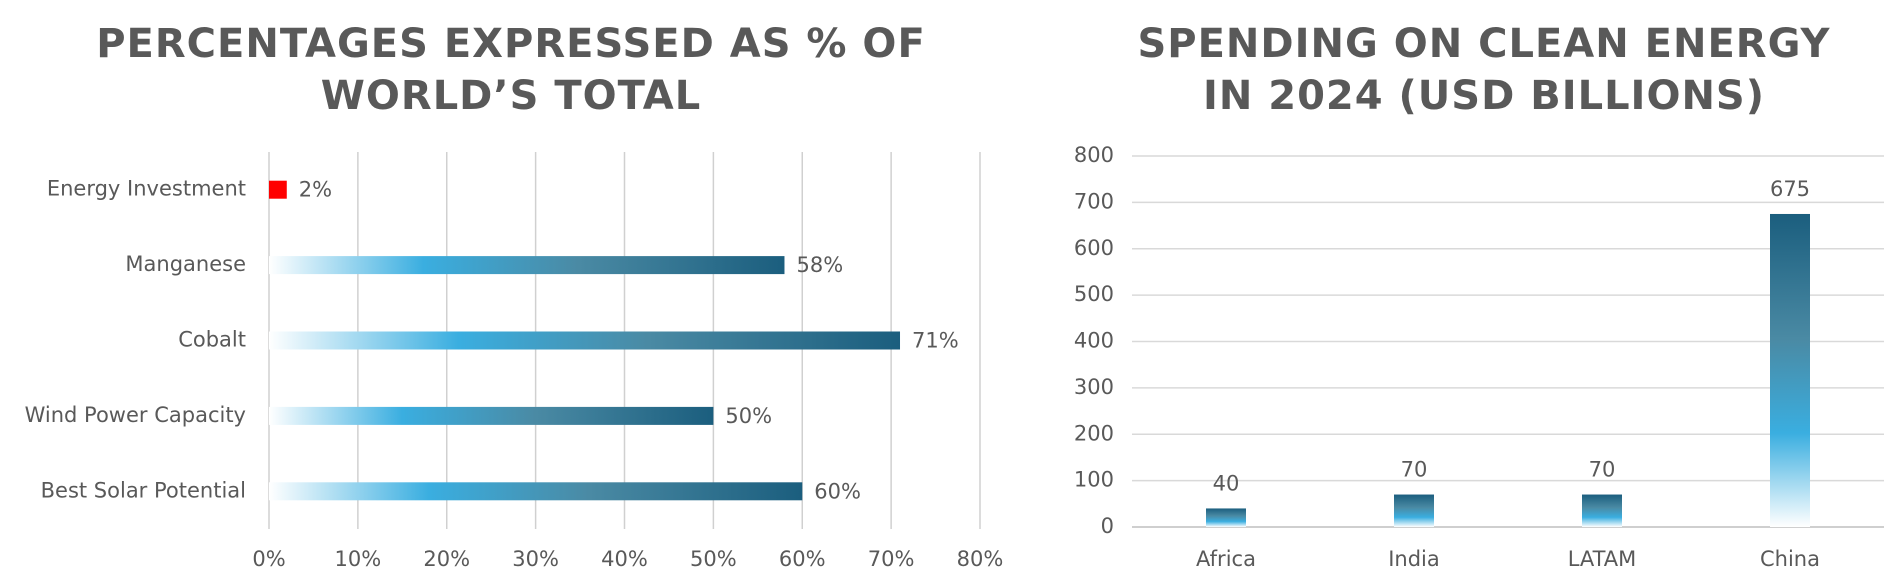 The height and width of the screenshot is (585, 1898). Describe the element at coordinates (446, 559) in the screenshot. I see `x-tick-label: 20%` at that location.